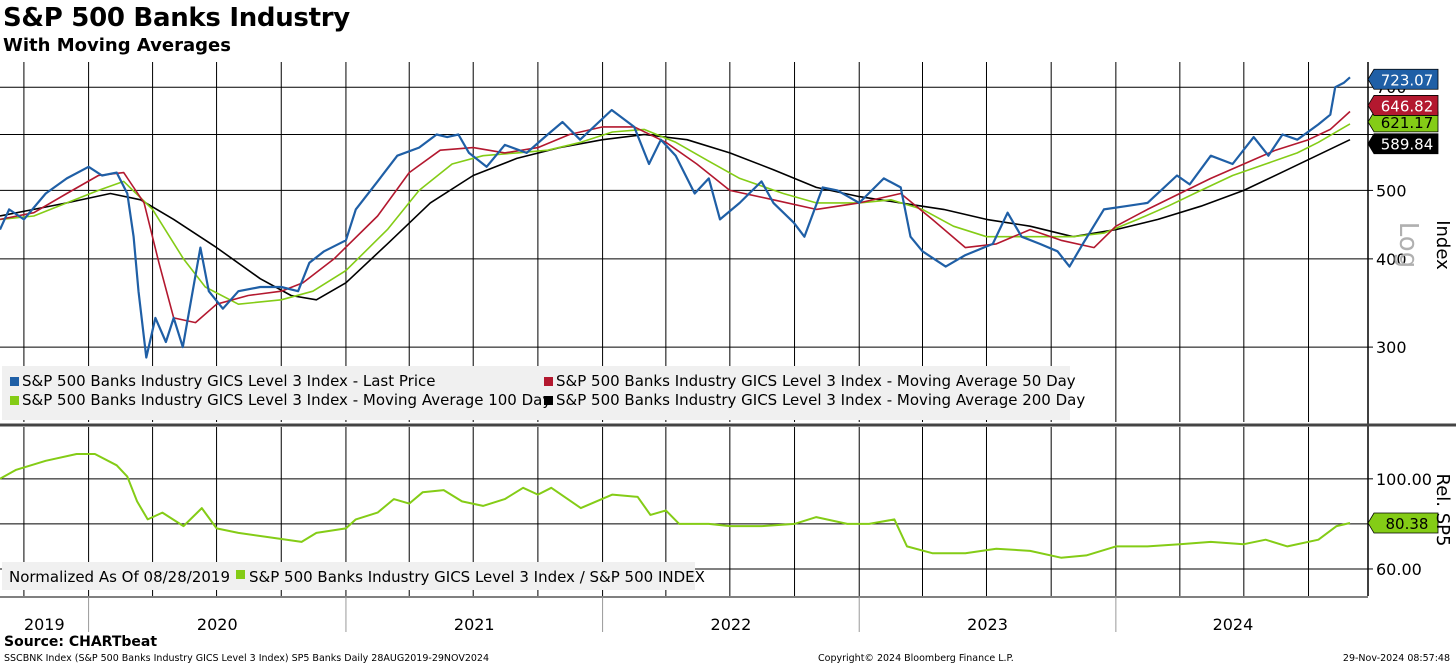 The height and width of the screenshot is (666, 1456). What do you see at coordinates (1407, 106) in the screenshot?
I see `last-value-label: 646.82` at bounding box center [1407, 106].